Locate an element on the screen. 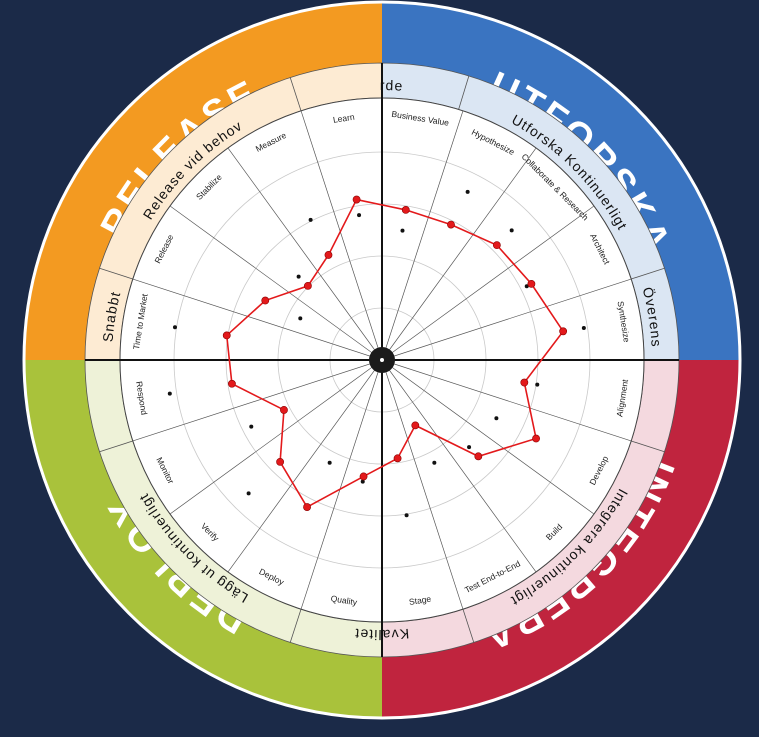 The height and width of the screenshot is (737, 759). ring-label: Kvalitet is located at coordinates (382, 634).